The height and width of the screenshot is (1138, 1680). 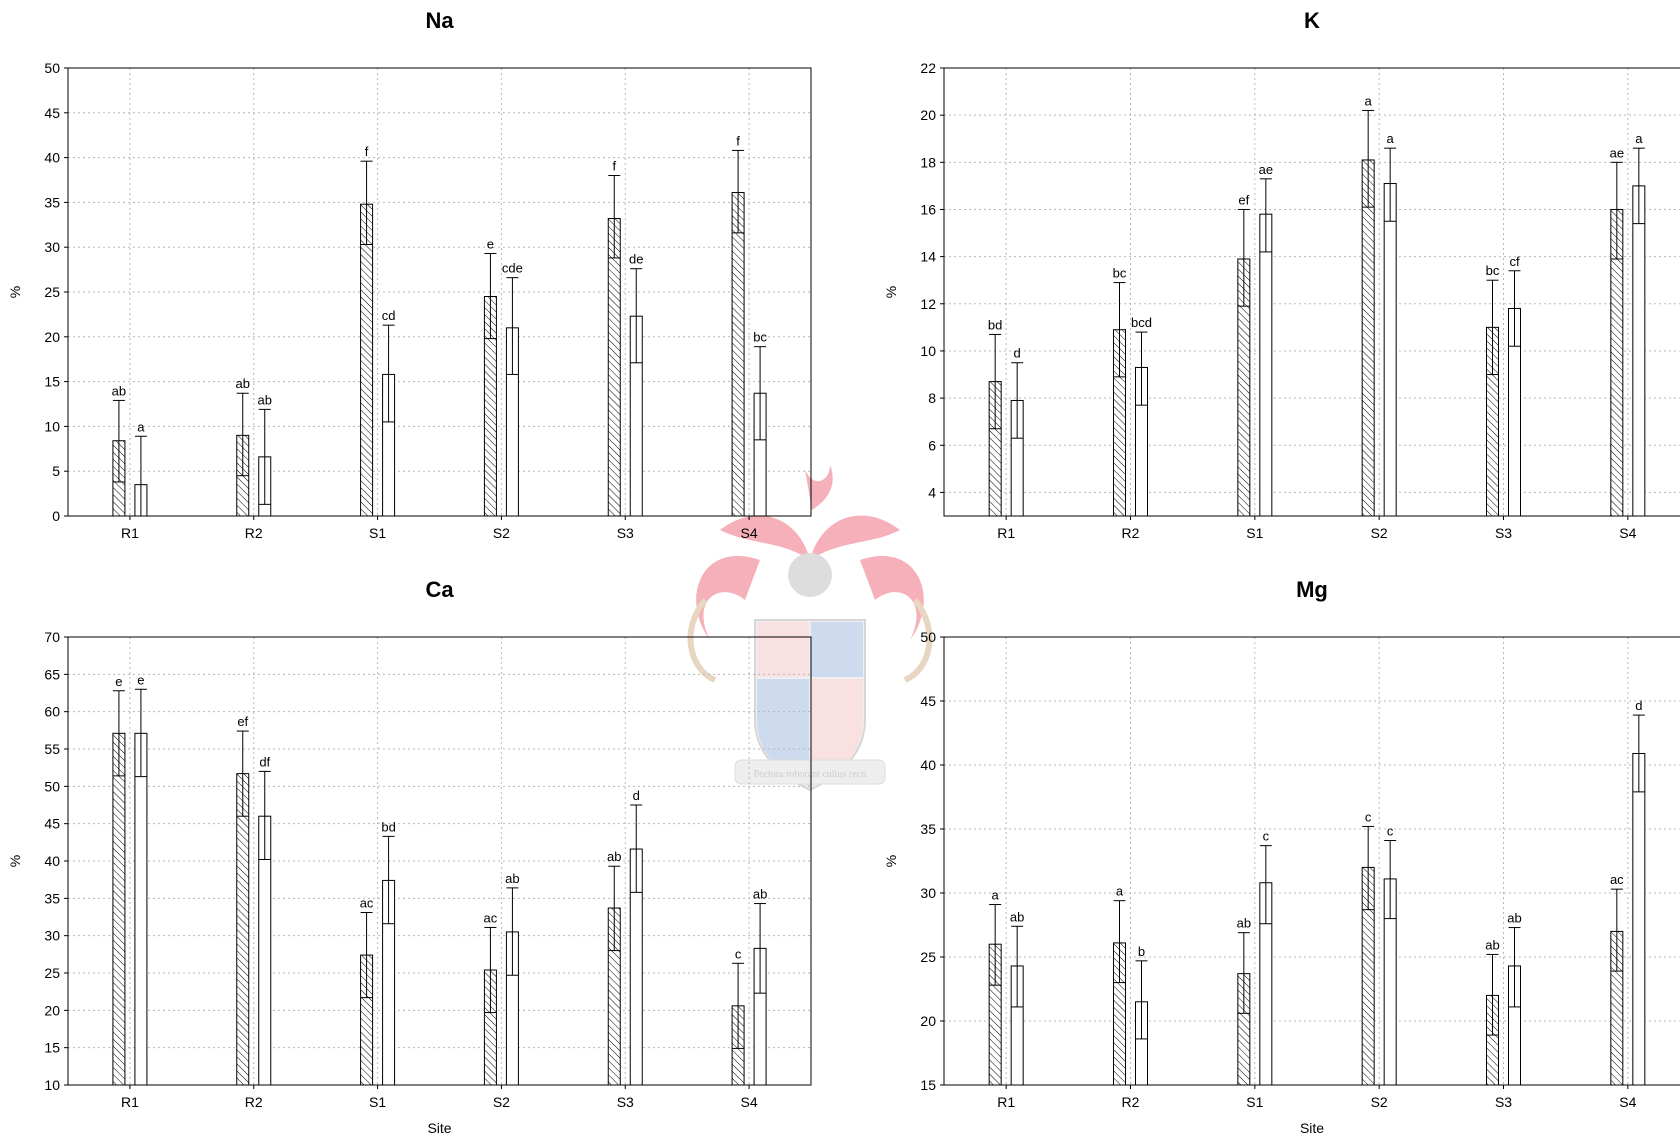 I want to click on significance-label: ae, so click(x=1617, y=152).